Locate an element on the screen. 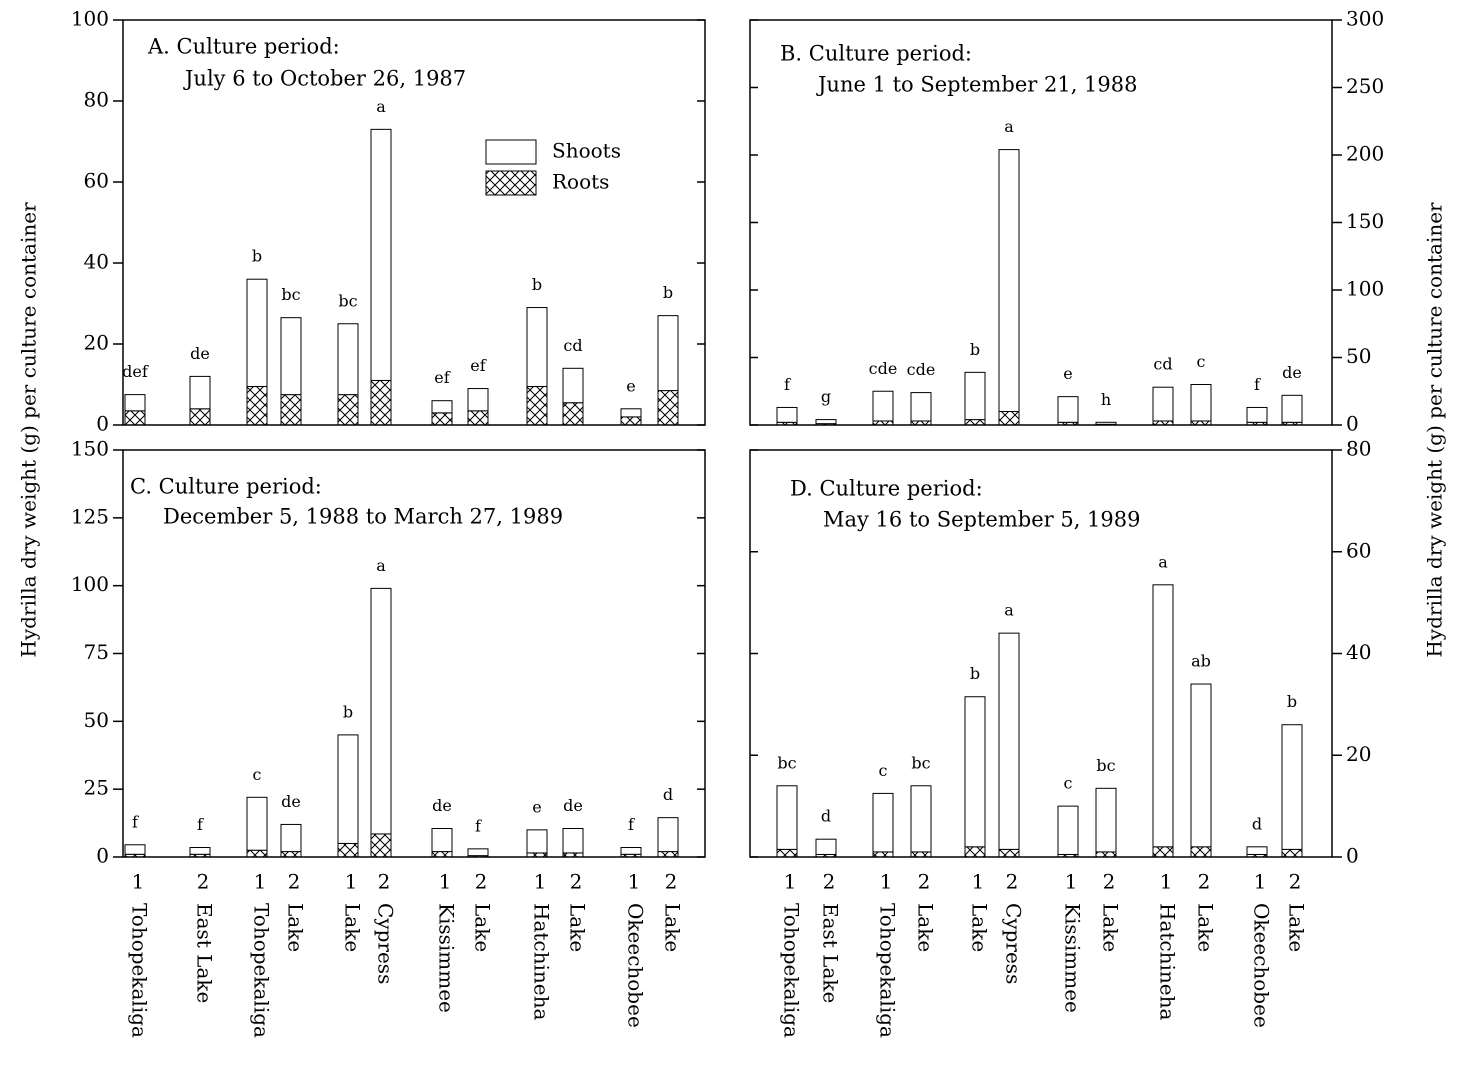 Image resolution: width=1460 pixels, height=1072 pixels. legend-swatch is located at coordinates (511, 152).